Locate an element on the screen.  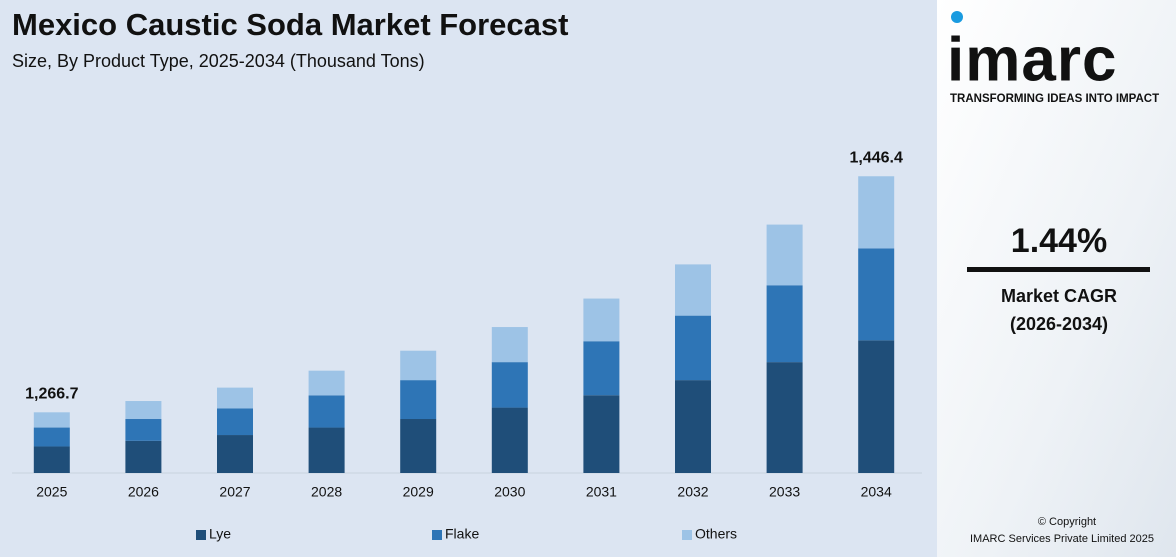
x-tick-label: 2025 is located at coordinates (51, 492).